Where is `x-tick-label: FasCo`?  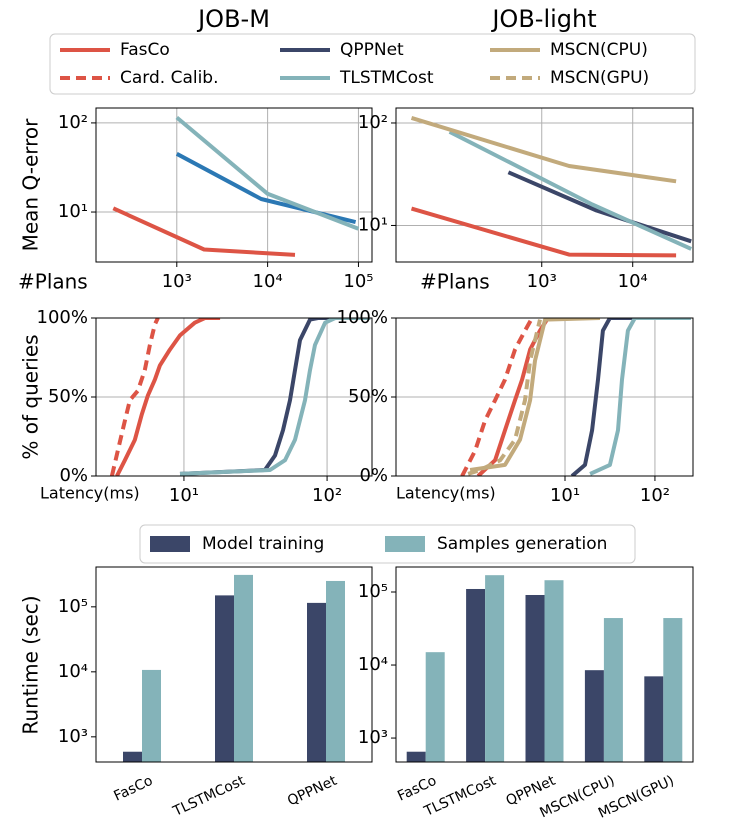
x-tick-label: FasCo is located at coordinates (133, 789).